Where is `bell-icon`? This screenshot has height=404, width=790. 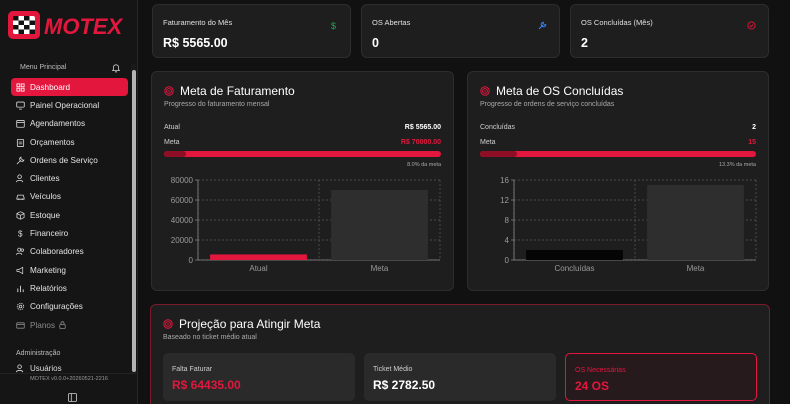
bell-icon is located at coordinates (116, 69).